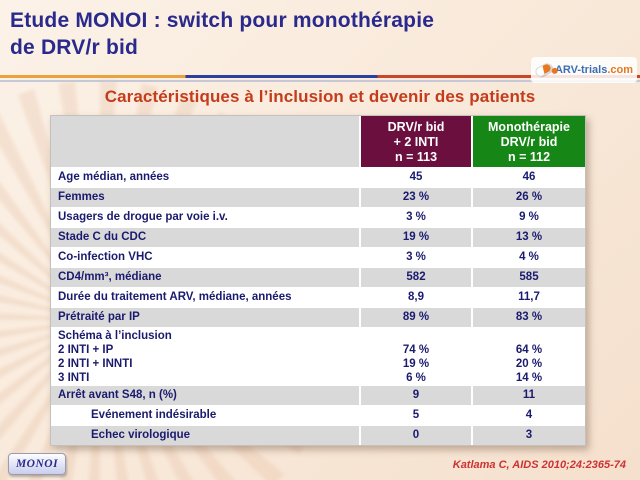  What do you see at coordinates (205, 197) in the screenshot?
I see `table-row-label: Femmes` at bounding box center [205, 197].